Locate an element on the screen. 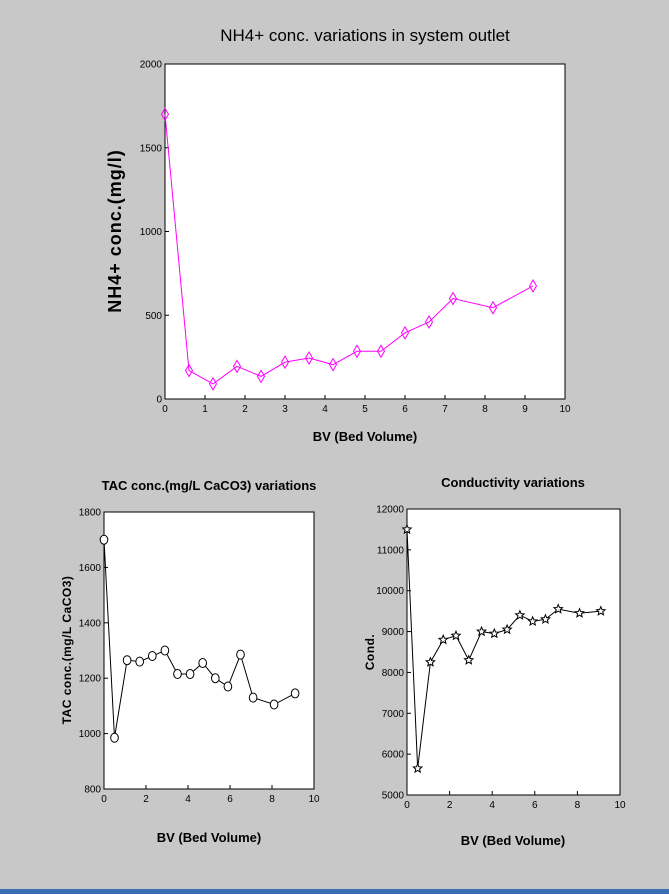  x-tick-label: 3 is located at coordinates (285, 409).